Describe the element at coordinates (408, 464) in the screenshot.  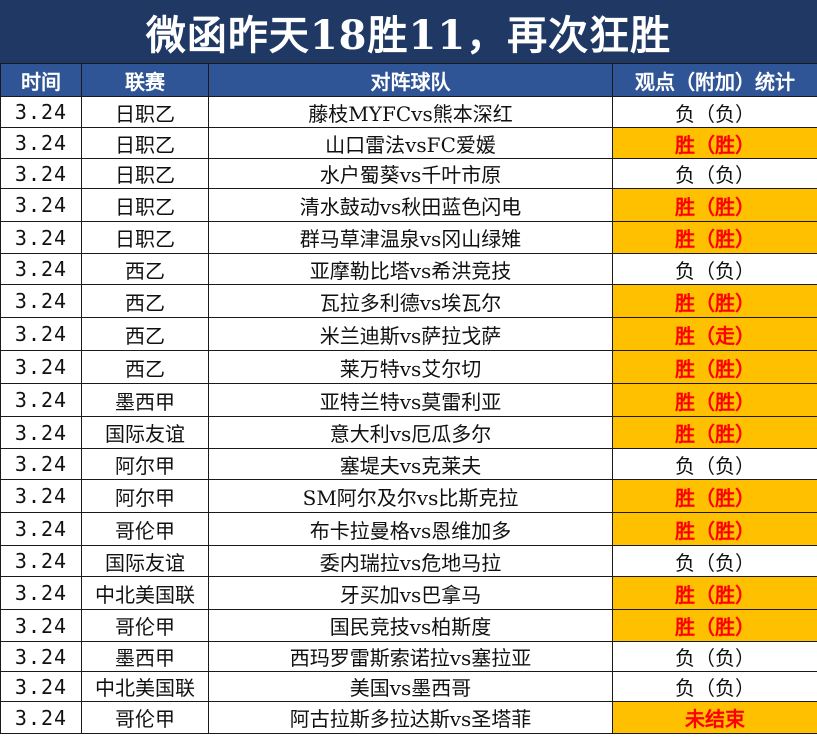
I see `table-row: 3.24 阿尔甲 塞堤夫vs克莱夫 负（负）` at that location.